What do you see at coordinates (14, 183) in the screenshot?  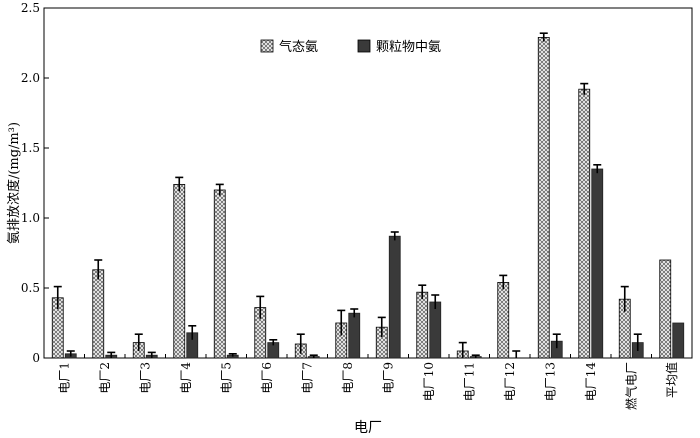 I see `y-axis-label: 氨排放浓度/(mg/m³)` at bounding box center [14, 183].